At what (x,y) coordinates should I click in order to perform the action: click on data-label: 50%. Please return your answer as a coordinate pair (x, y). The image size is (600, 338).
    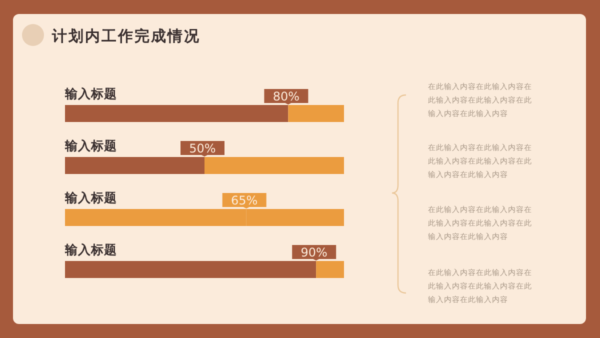
    Looking at the image, I should click on (202, 149).